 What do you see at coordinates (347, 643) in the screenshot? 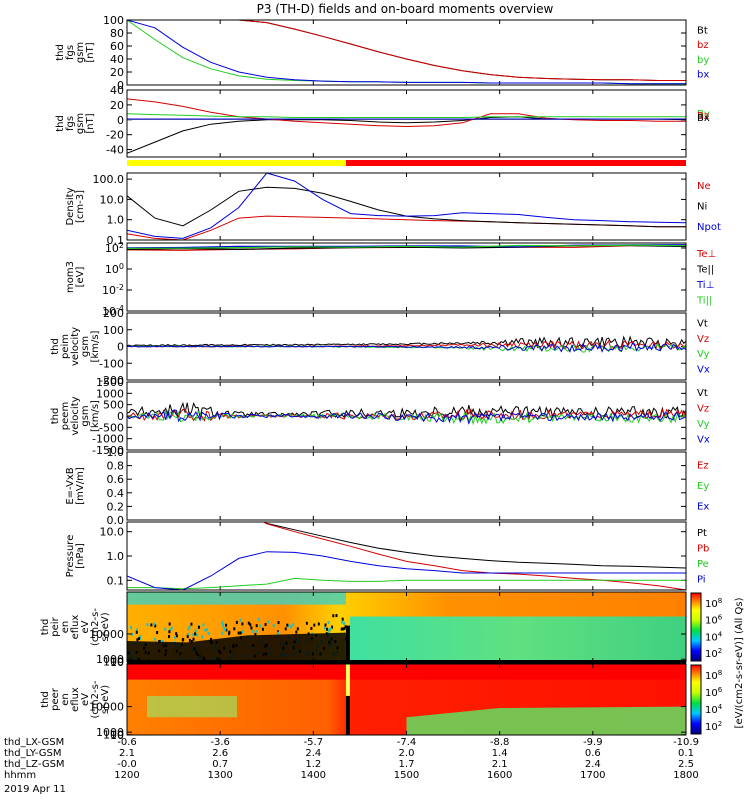
I see `data-gap` at bounding box center [347, 643].